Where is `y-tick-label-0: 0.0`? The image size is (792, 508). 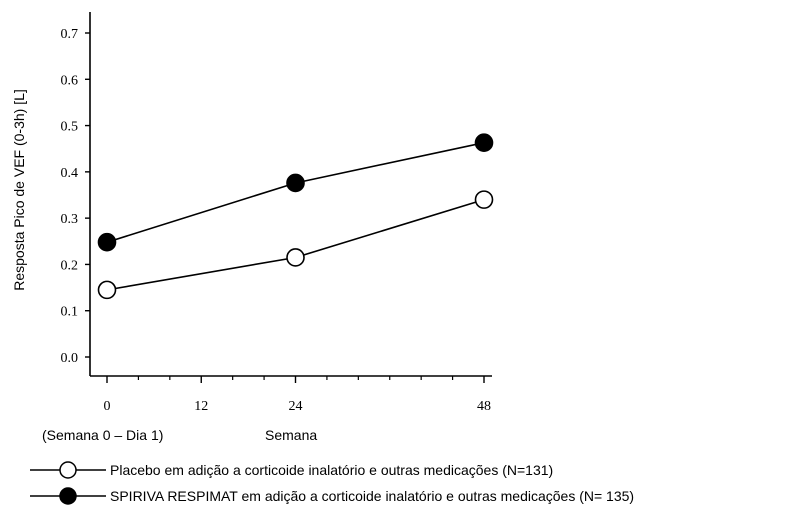
y-tick-label-0: 0.0 is located at coordinates (70, 358).